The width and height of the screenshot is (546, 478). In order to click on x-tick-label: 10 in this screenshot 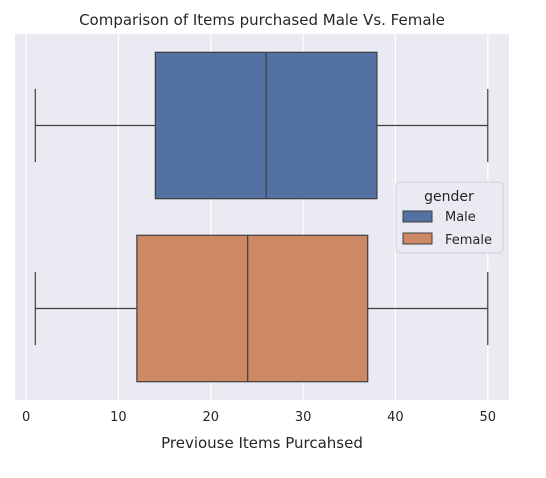, I will do `click(118, 417)`.